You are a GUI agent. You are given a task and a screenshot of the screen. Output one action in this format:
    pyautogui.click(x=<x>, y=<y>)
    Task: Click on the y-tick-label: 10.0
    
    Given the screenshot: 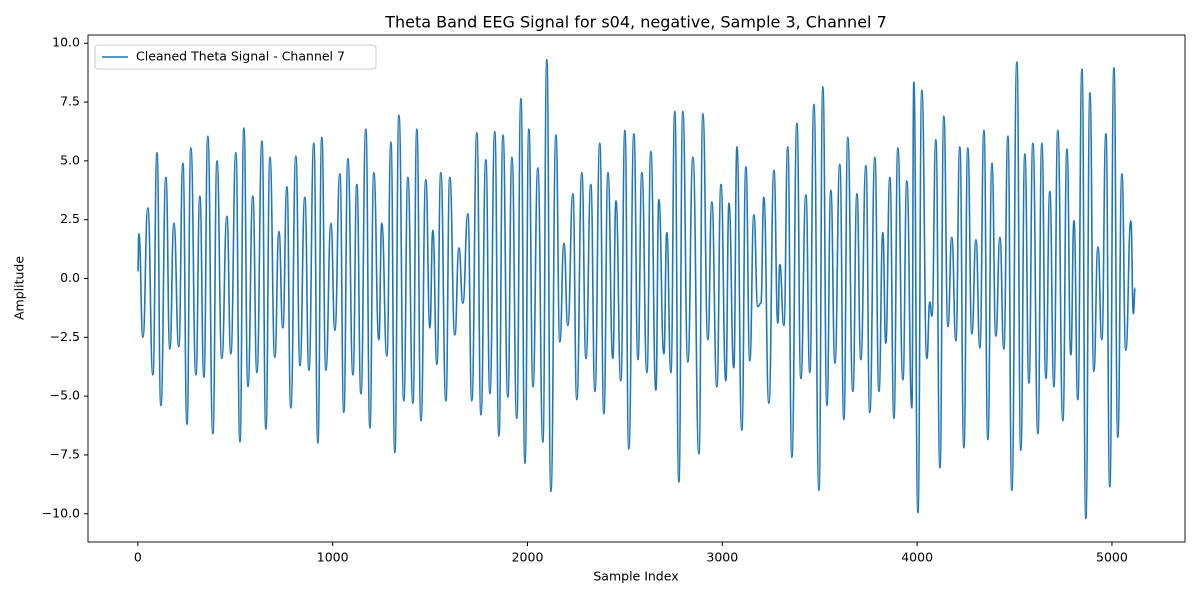 What is the action you would take?
    pyautogui.click(x=66, y=42)
    